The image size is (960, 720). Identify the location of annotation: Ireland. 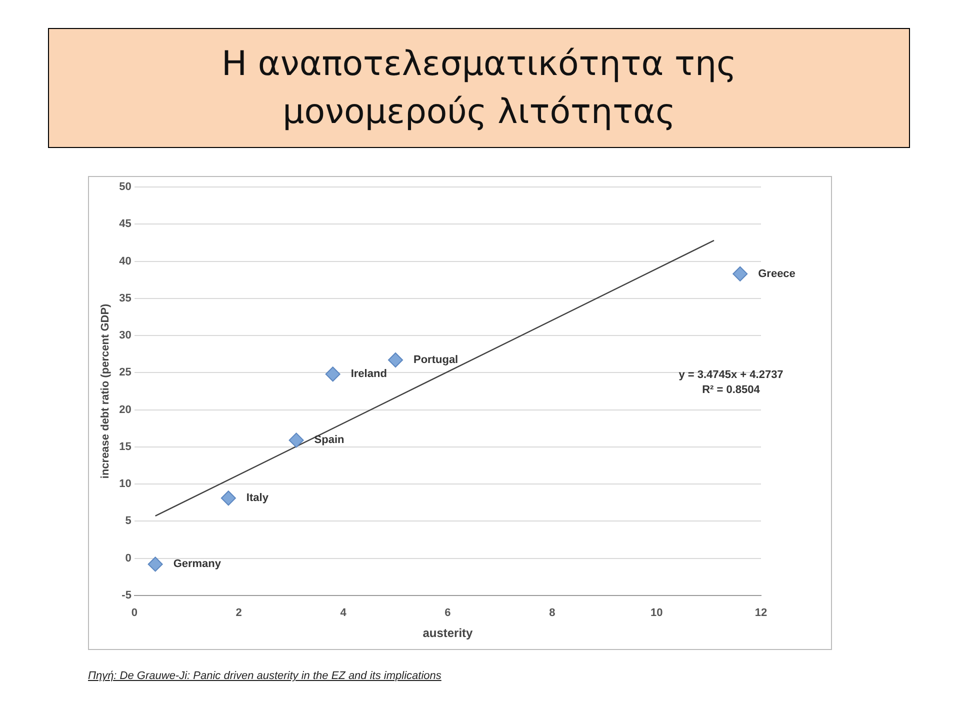
(368, 374).